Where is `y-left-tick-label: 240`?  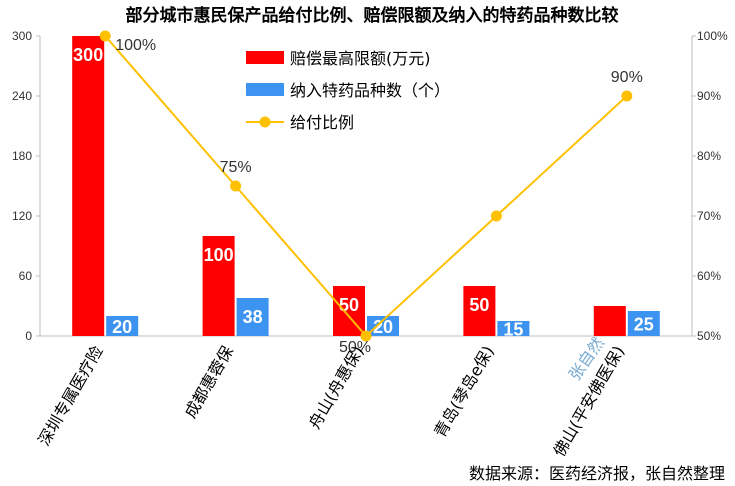 y-left-tick-label: 240 is located at coordinates (22, 96).